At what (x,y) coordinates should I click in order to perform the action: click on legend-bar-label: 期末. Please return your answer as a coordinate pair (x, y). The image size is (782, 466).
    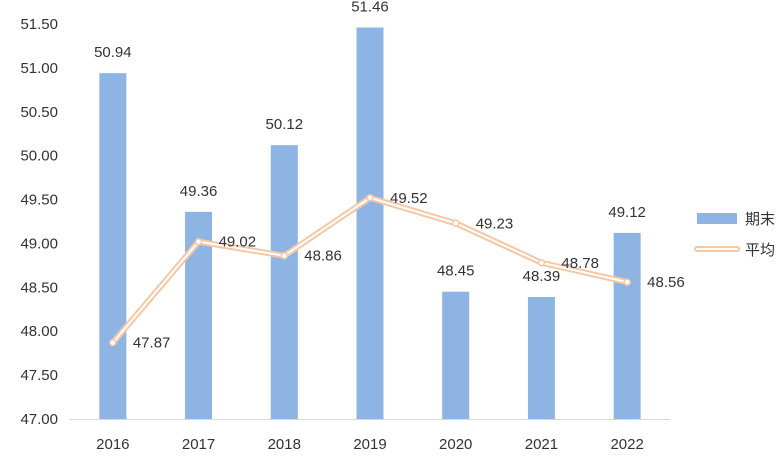
    Looking at the image, I should click on (760, 219).